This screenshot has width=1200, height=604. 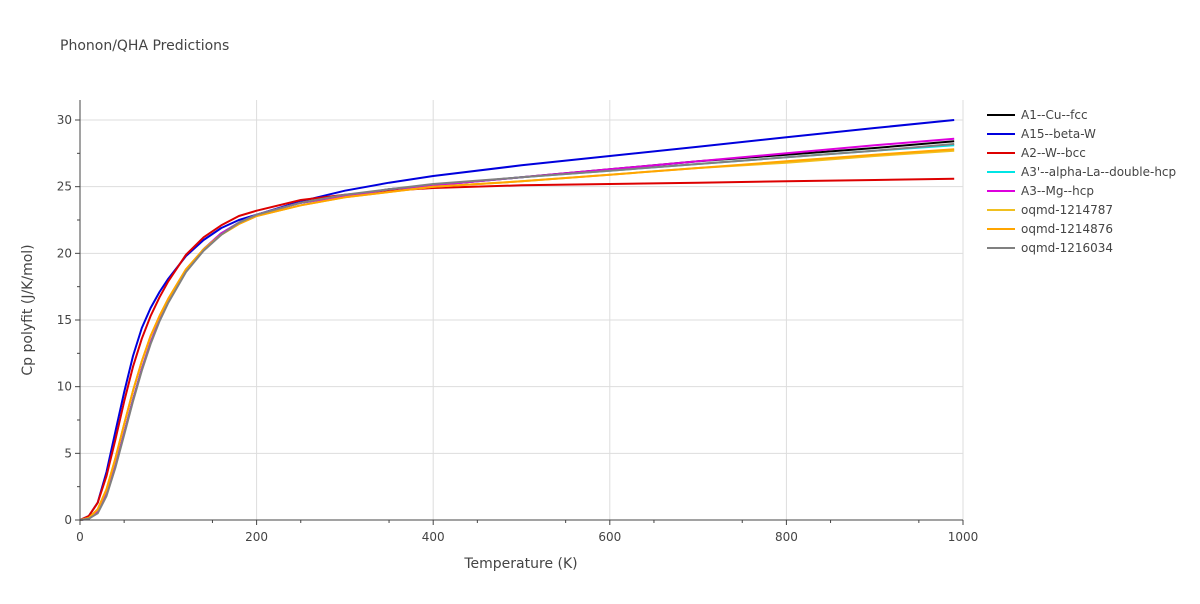 I want to click on legend-item: A2--W--bcc, so click(x=1036, y=153).